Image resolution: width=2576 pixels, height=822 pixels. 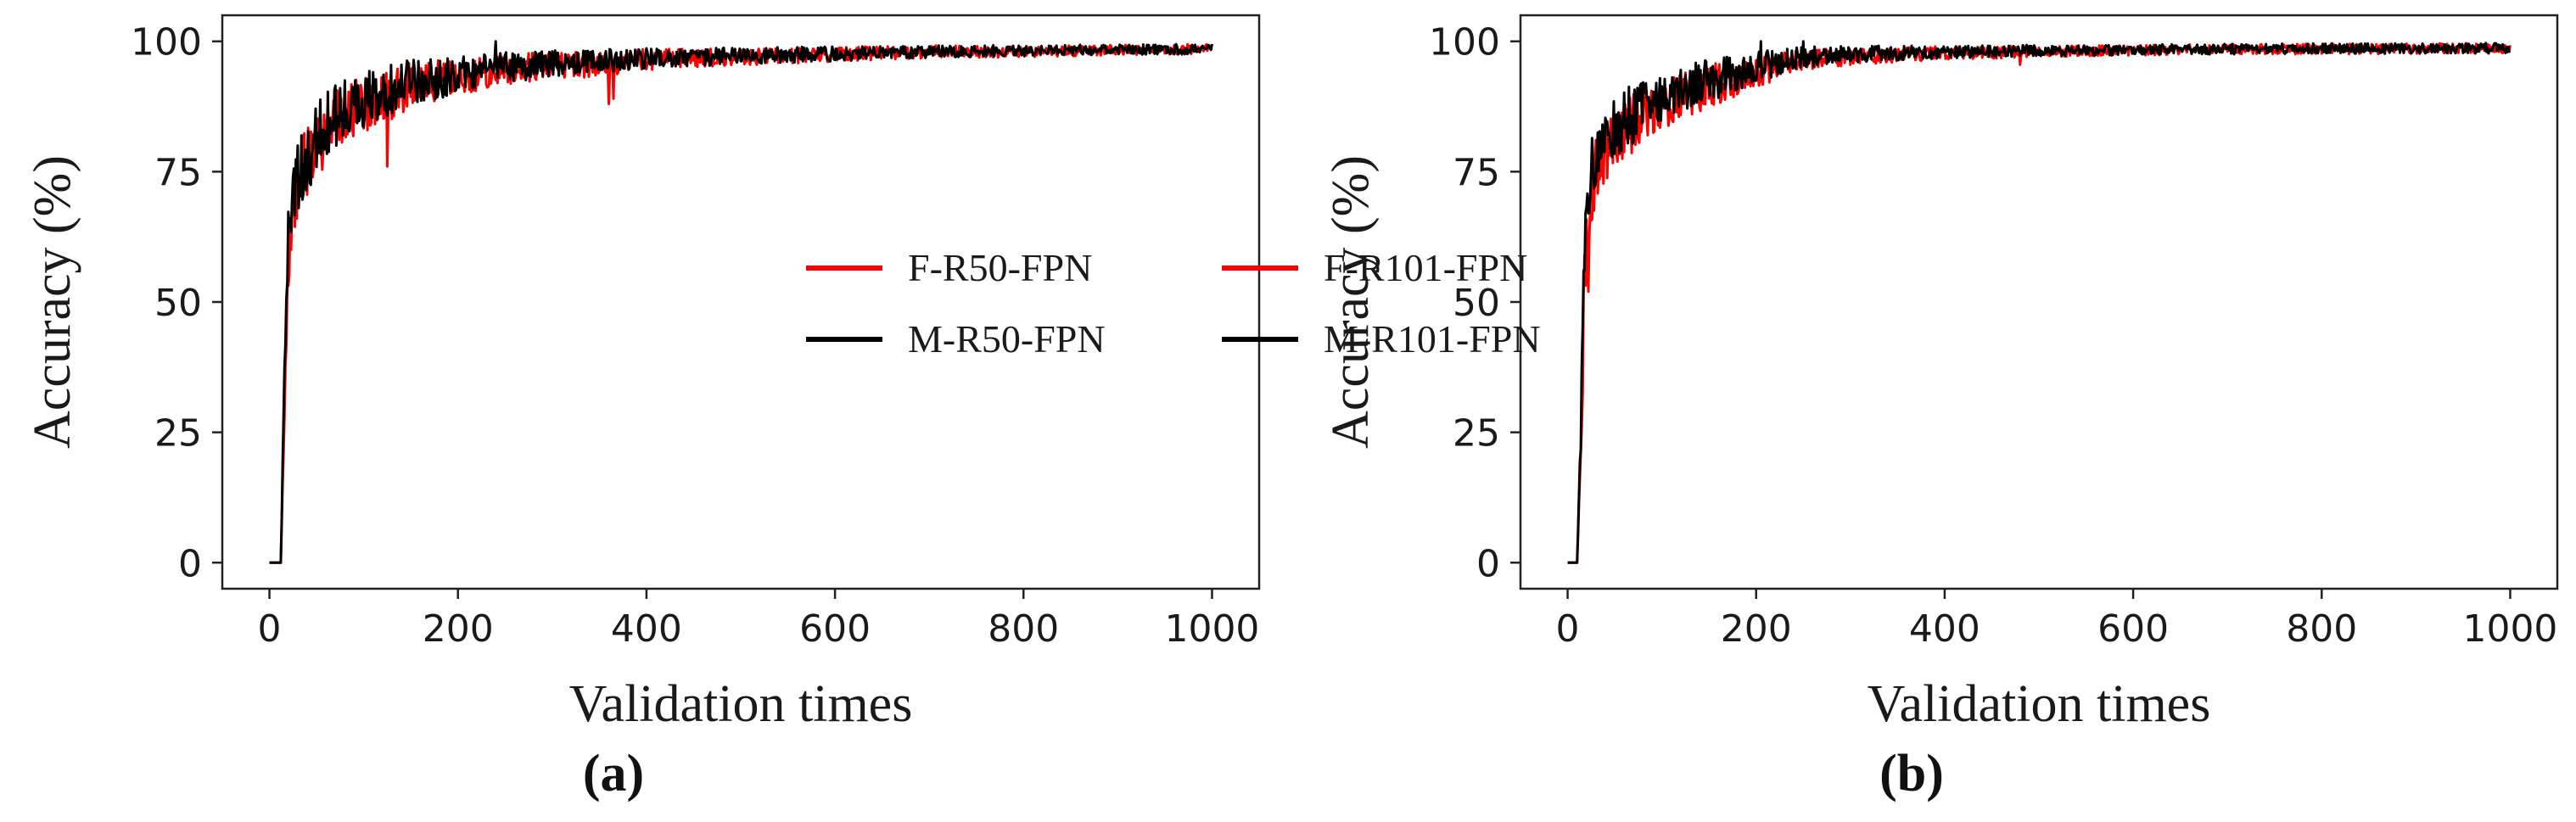 What do you see at coordinates (1911, 773) in the screenshot?
I see `panel-label: (b)` at bounding box center [1911, 773].